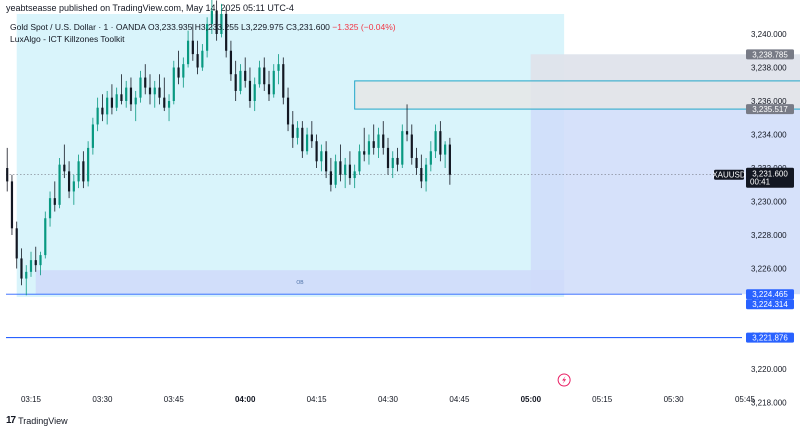 The height and width of the screenshot is (432, 800). I want to click on current-price-tag, so click(770, 177).